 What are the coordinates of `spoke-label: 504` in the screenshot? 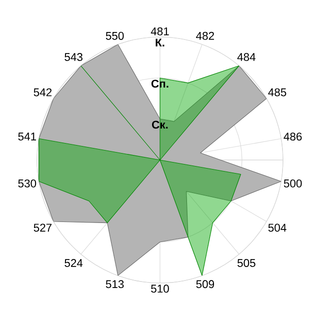 It's located at (277, 228).